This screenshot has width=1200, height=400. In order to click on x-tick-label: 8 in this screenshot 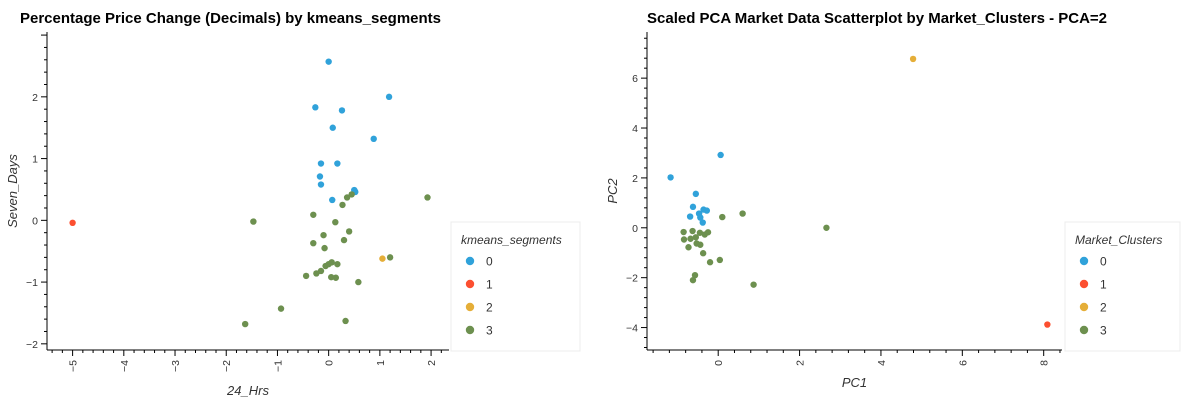, I will do `click(1045, 363)`.